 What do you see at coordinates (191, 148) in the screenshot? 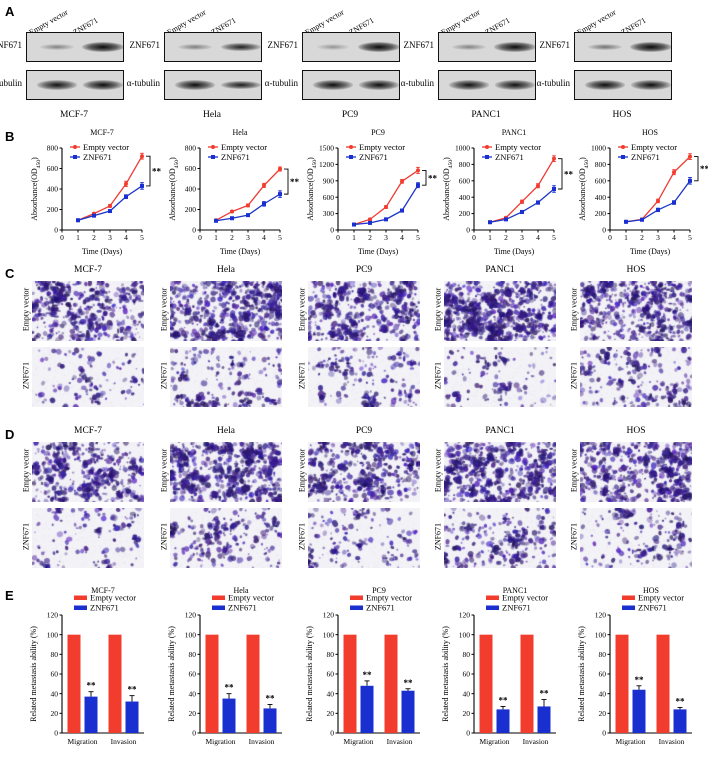
I see `y-tick-label: 800` at bounding box center [191, 148].